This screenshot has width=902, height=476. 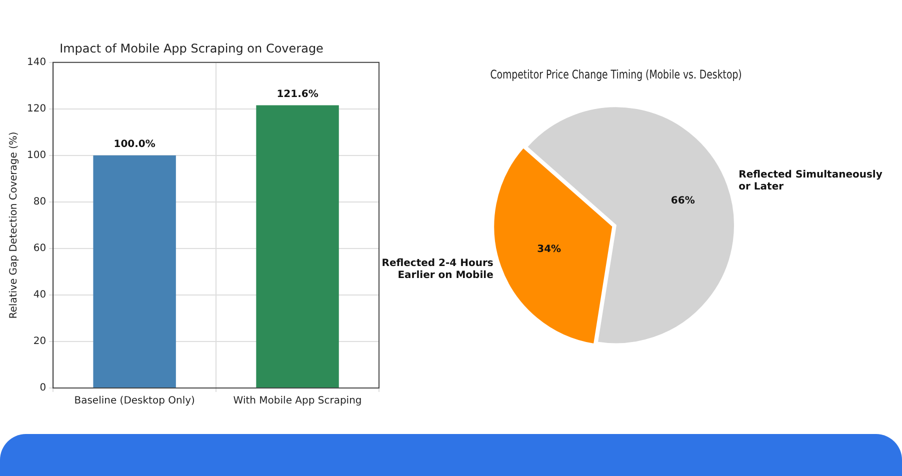 What do you see at coordinates (438, 269) in the screenshot?
I see `slice-label: Reflected 2-4 Hours Earlier on Mobile` at bounding box center [438, 269].